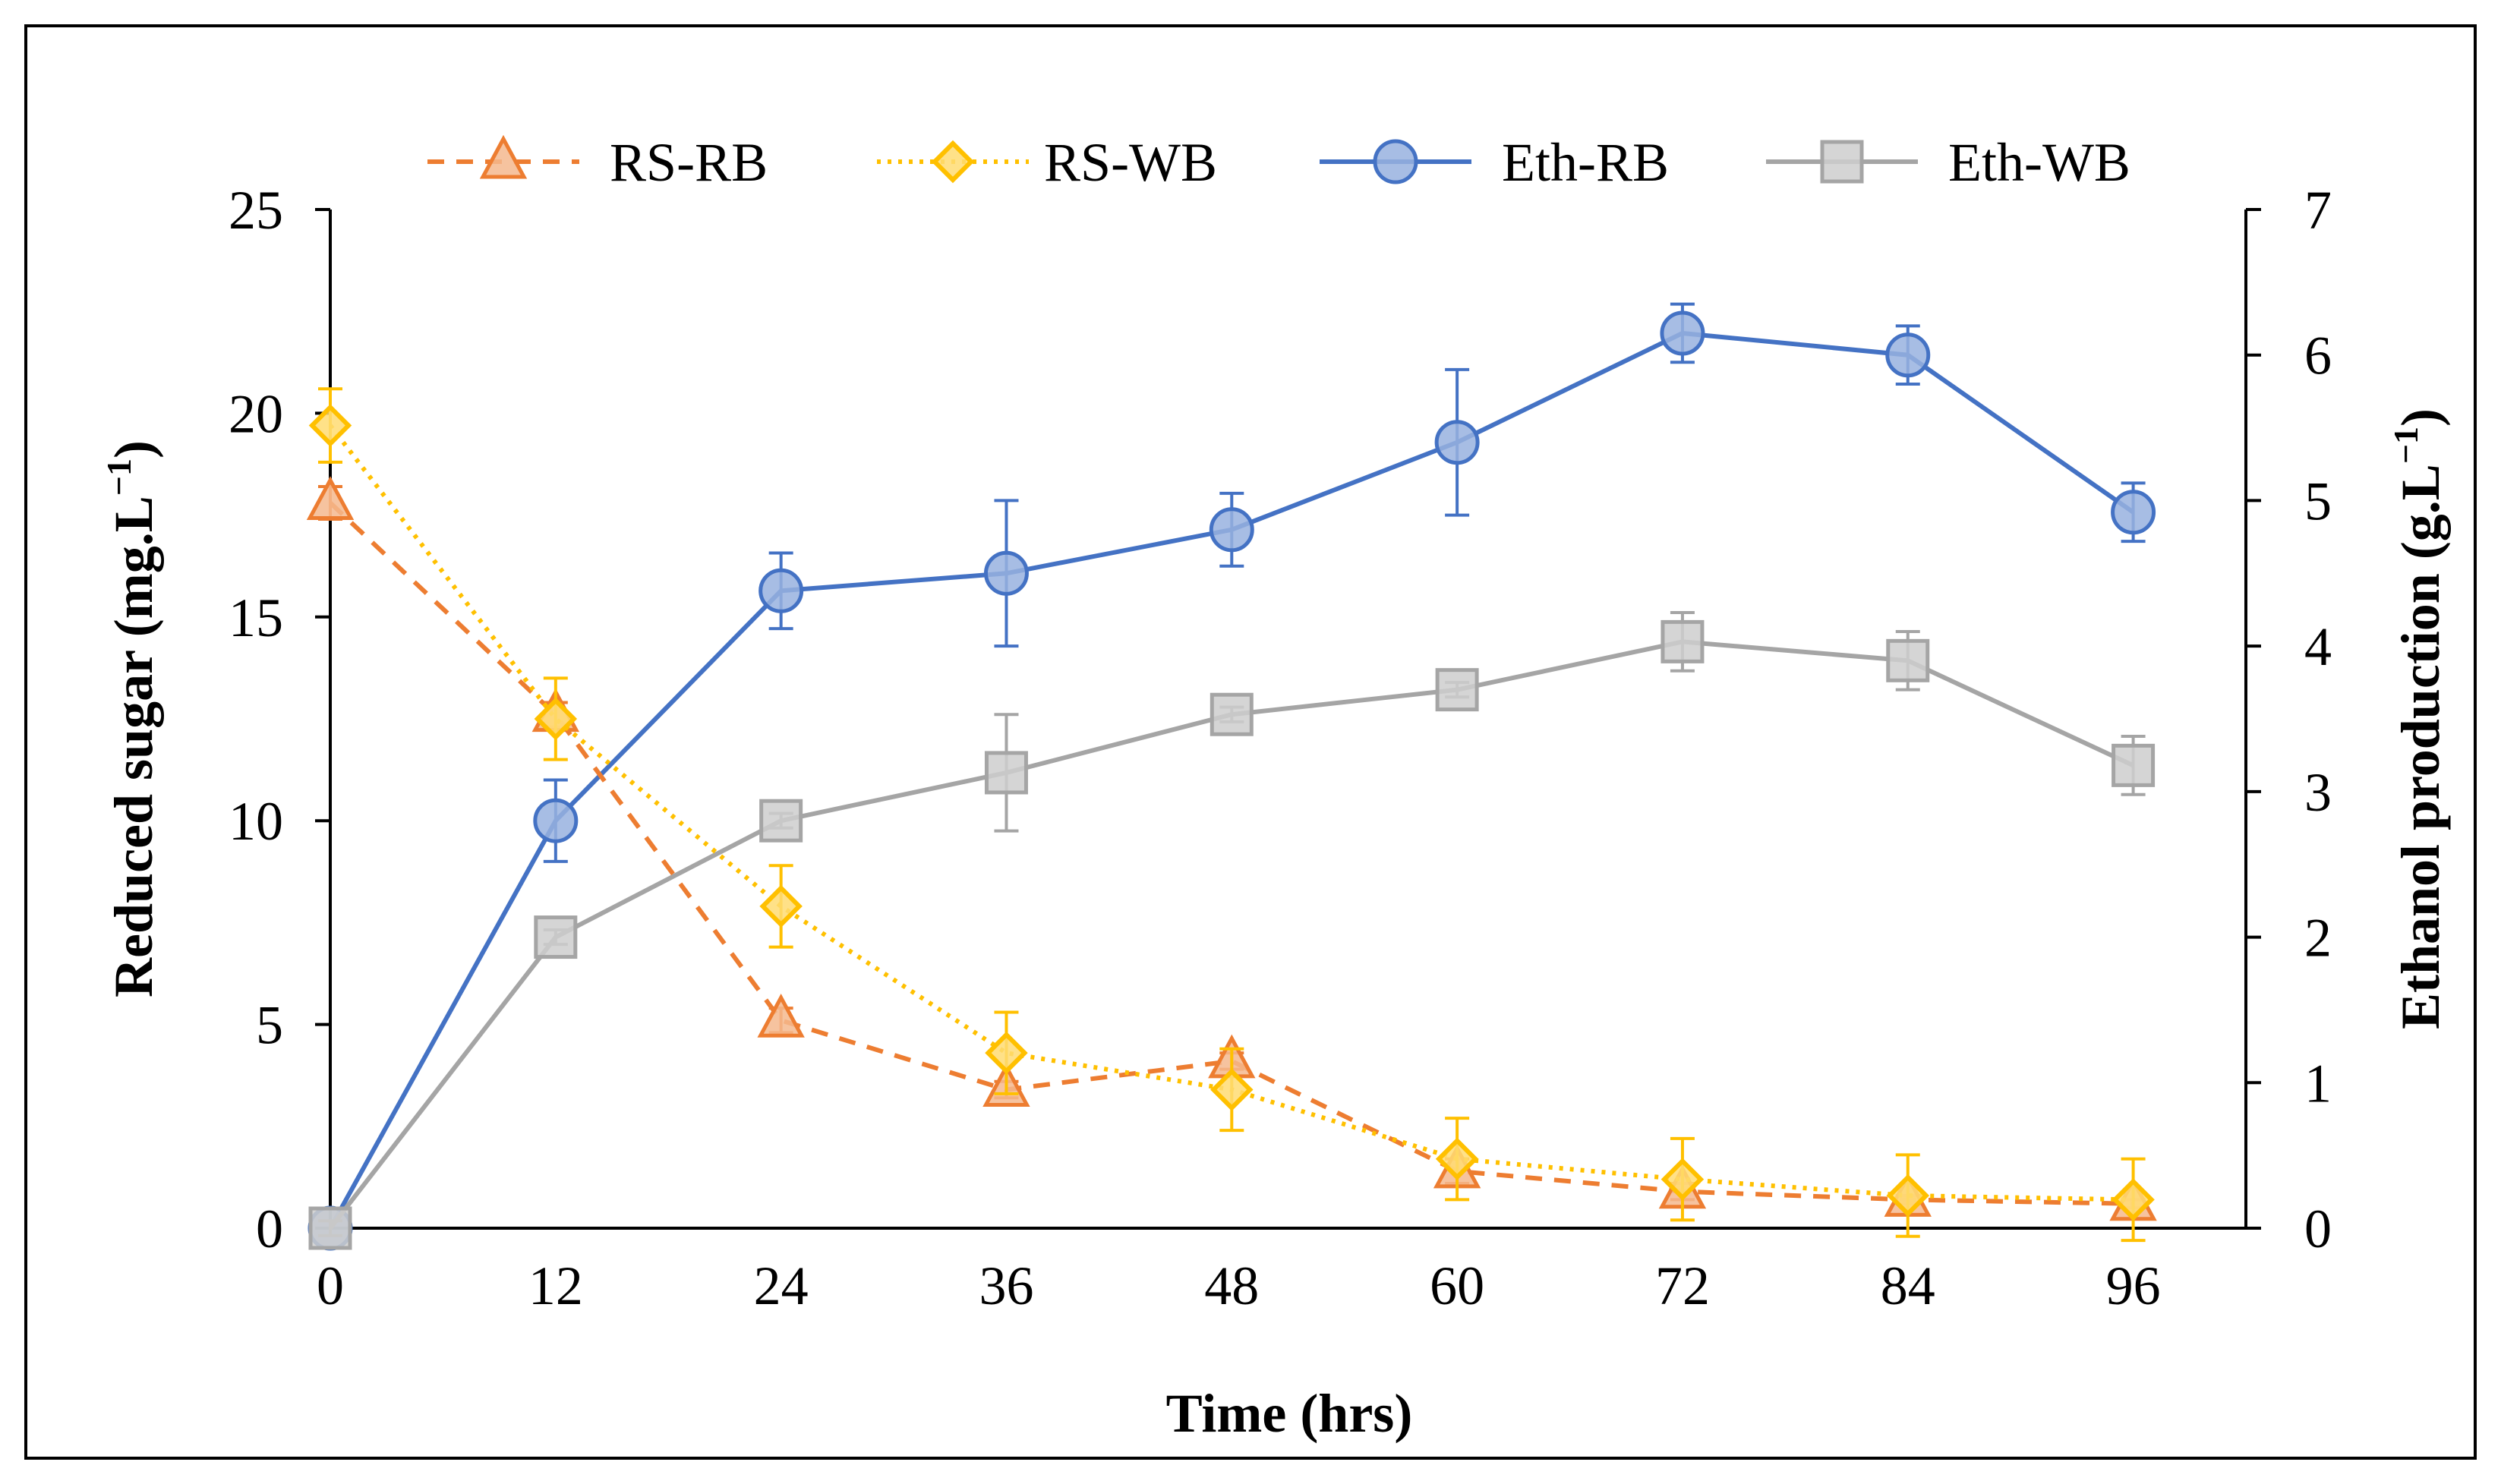 The width and height of the screenshot is (2501, 1484). I want to click on y-left-title-main: Reduced sugar (mg.L, so click(134, 746).